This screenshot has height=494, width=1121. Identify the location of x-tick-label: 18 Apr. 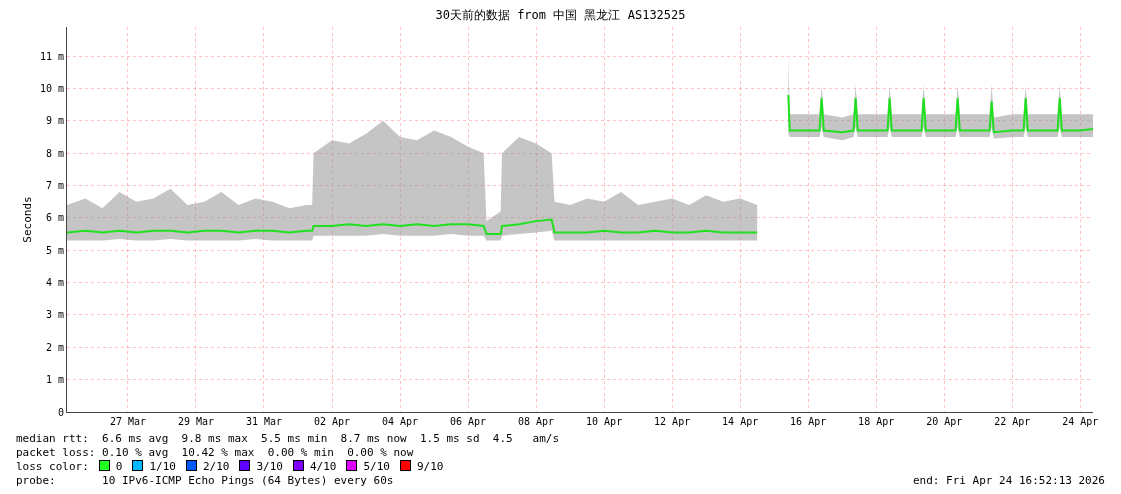
(876, 421).